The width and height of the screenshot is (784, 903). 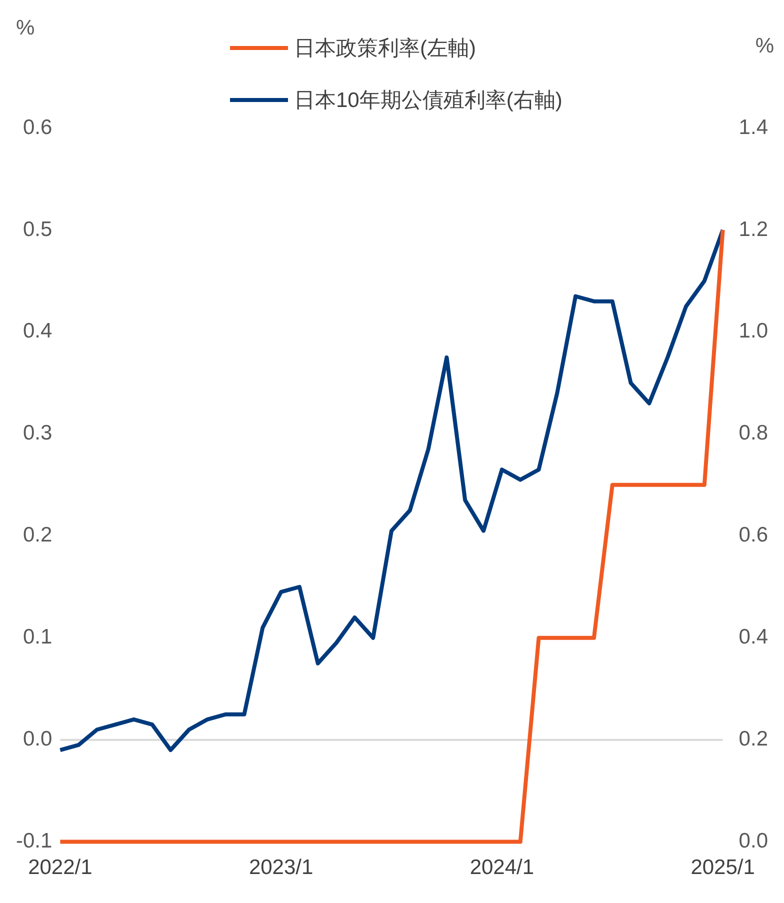 What do you see at coordinates (753, 739) in the screenshot?
I see `y2-tick-label: 0.2` at bounding box center [753, 739].